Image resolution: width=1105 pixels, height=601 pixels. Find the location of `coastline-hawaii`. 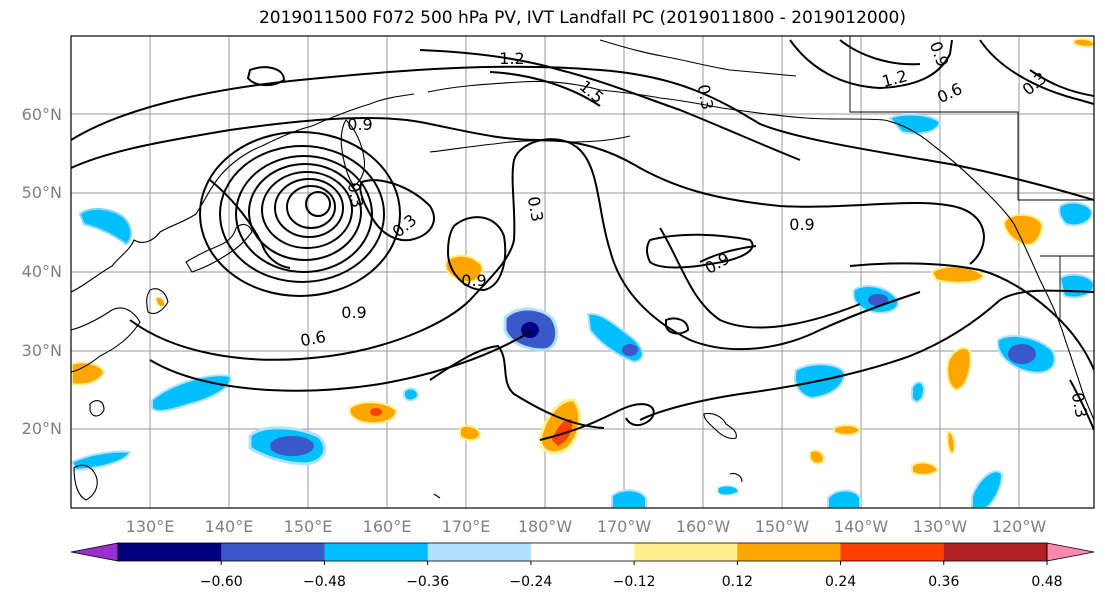

coastline-hawaii is located at coordinates (720, 426).